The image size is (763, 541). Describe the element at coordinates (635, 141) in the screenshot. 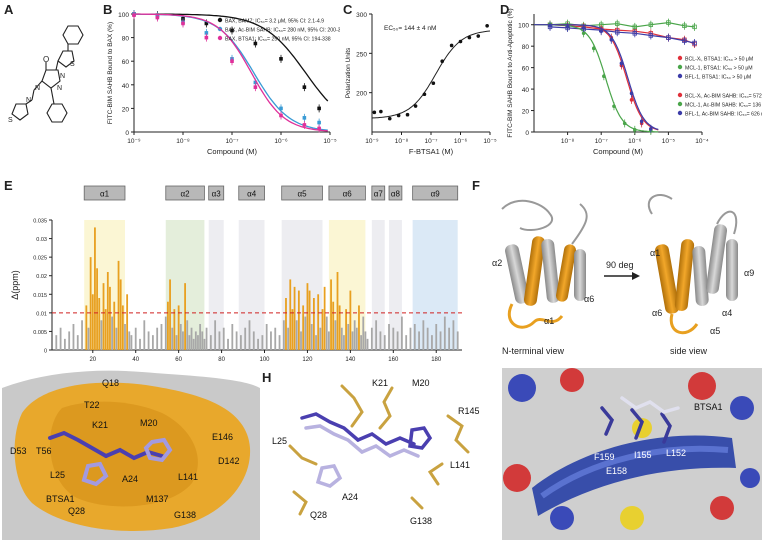

I see `x-tick-label: 10⁻⁶` at that location.